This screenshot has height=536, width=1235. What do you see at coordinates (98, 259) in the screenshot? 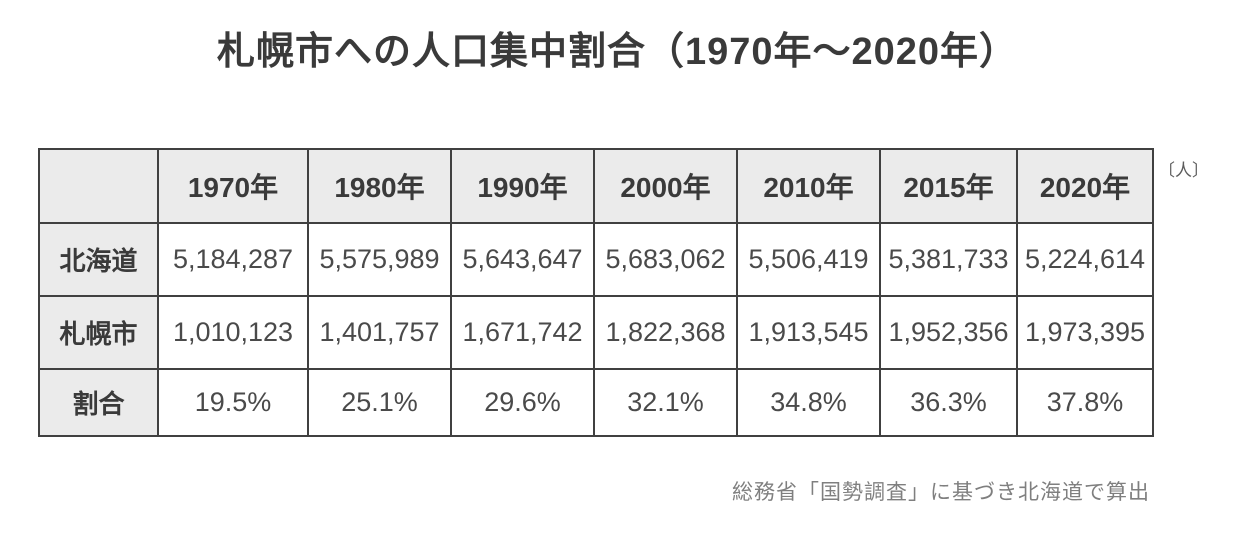
I see `row-label-hokkaido: 北海道` at bounding box center [98, 259].